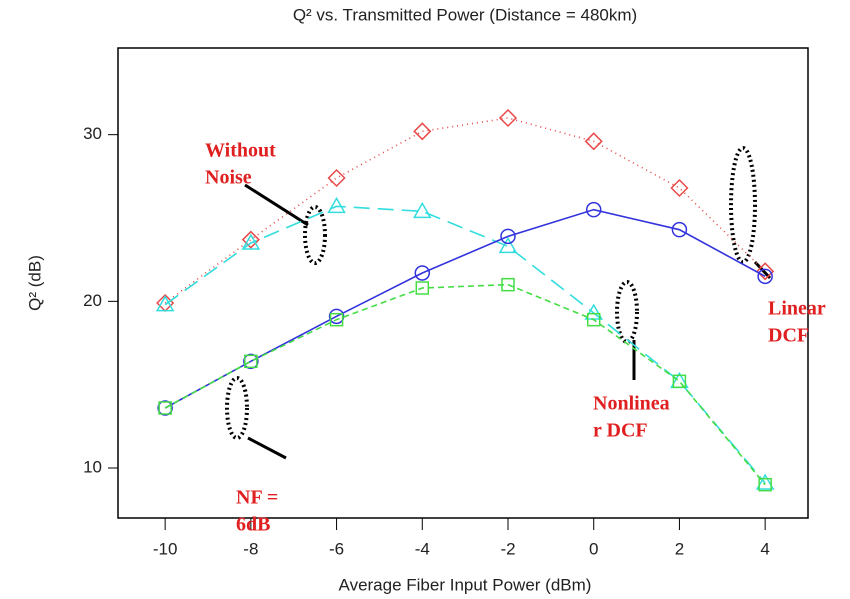  What do you see at coordinates (507, 548) in the screenshot?
I see `x-tick-label: -2` at bounding box center [507, 548].